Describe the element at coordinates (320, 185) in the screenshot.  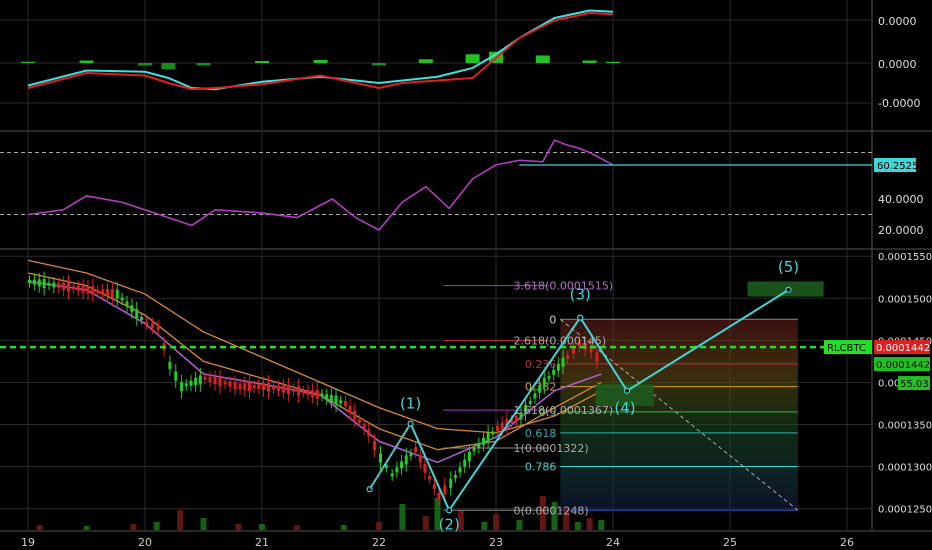
I see `rsi-line` at that location.